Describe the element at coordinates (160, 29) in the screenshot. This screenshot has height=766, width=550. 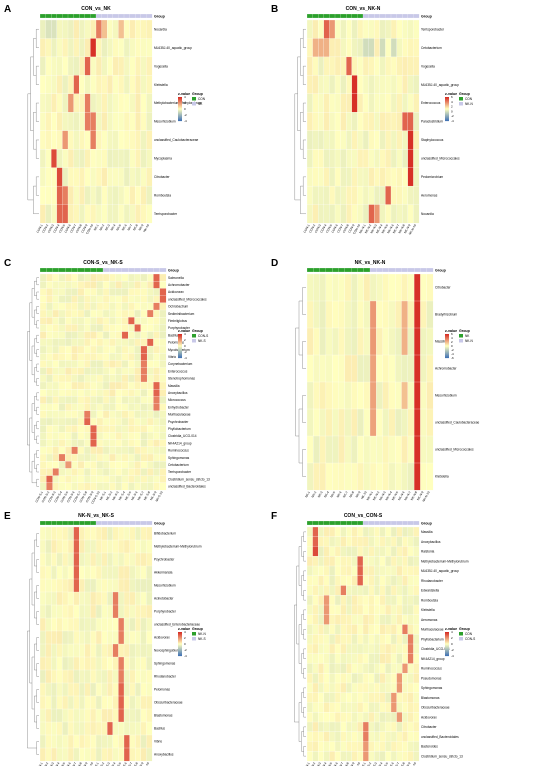
I see `row-label: Nocardia` at that location.